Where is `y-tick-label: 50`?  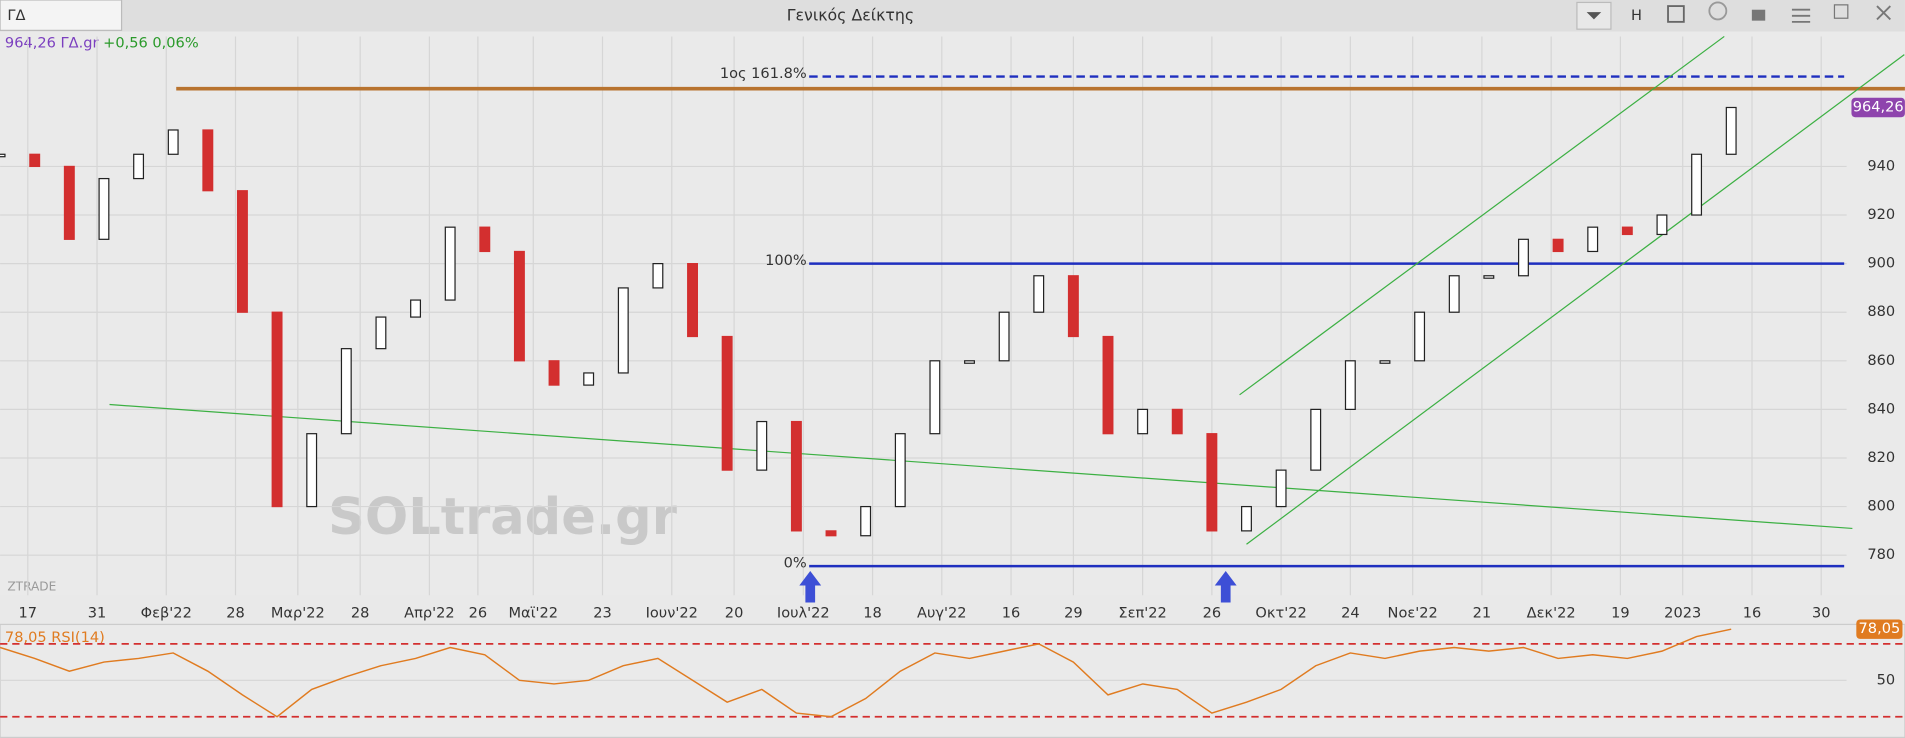 y-tick-label: 50 is located at coordinates (1886, 679).